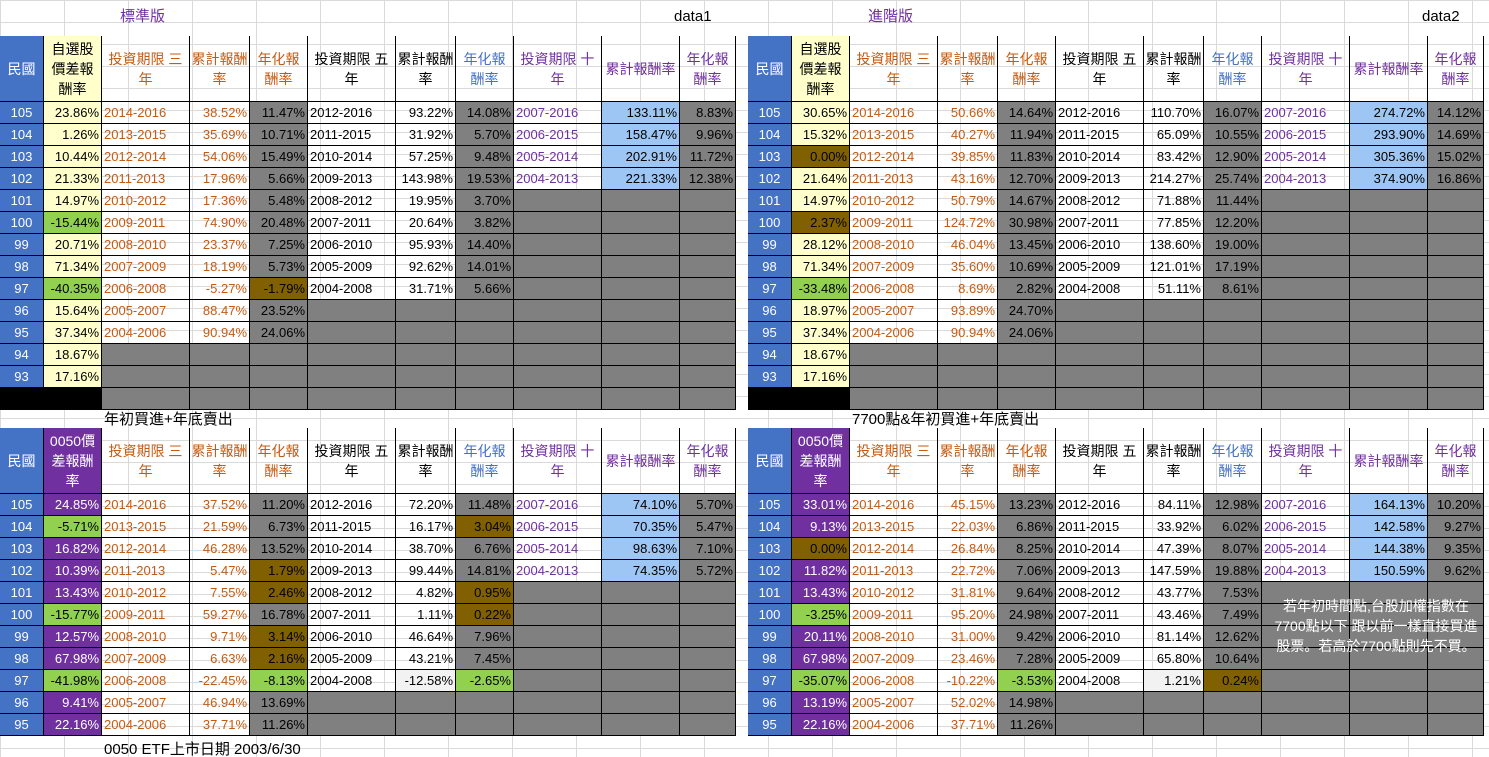 The width and height of the screenshot is (1489, 757). What do you see at coordinates (1174, 681) in the screenshot?
I see `table-cell: 1.21%` at bounding box center [1174, 681].